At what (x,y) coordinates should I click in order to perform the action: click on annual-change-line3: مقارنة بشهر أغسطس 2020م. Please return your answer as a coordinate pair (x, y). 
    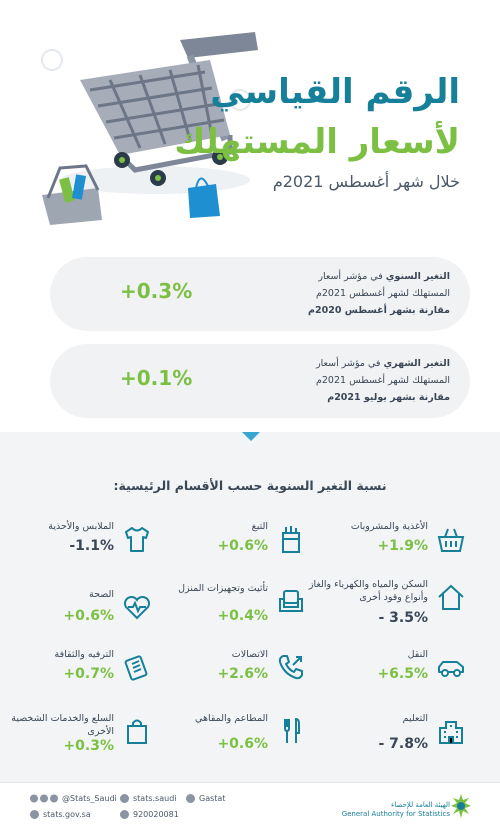
    Looking at the image, I should click on (379, 310).